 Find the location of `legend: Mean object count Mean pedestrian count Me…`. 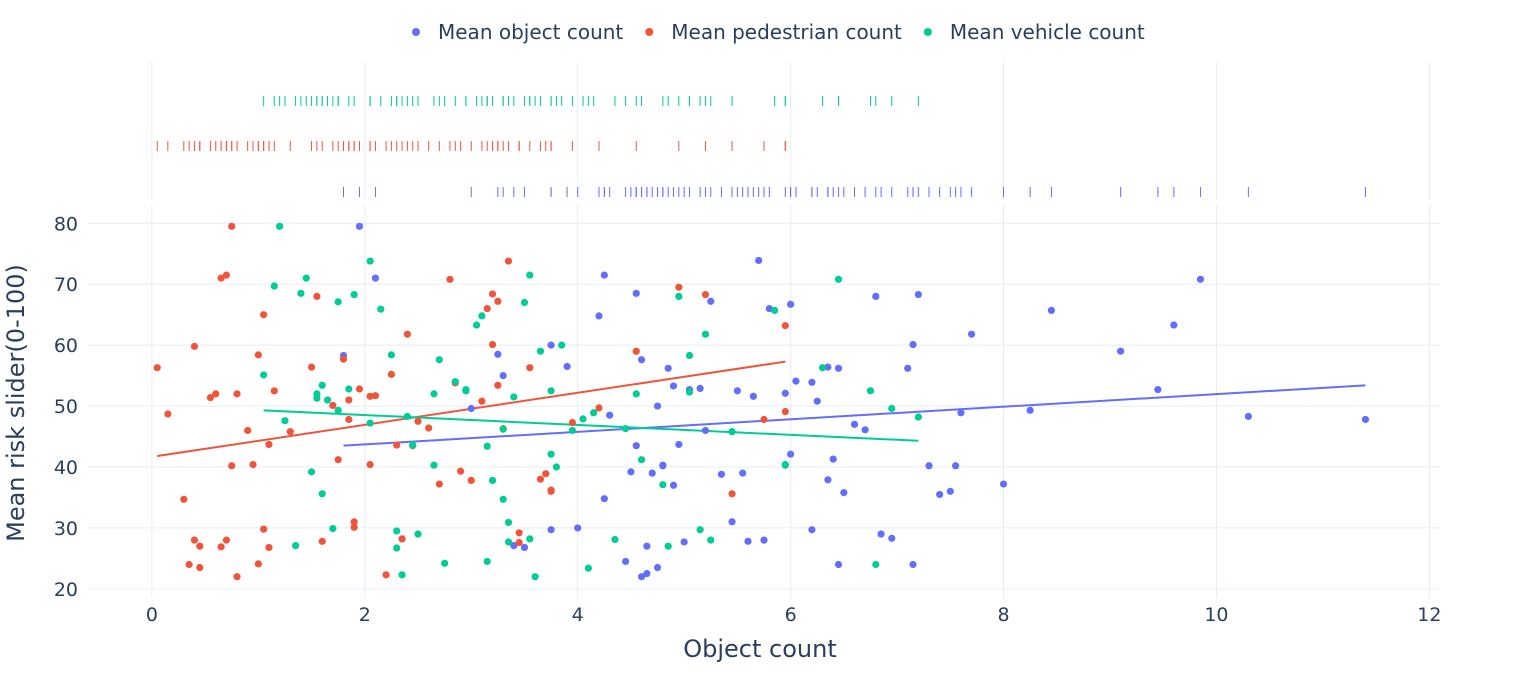

legend: Mean object count Mean pedestrian count Me… is located at coordinates (778, 32).